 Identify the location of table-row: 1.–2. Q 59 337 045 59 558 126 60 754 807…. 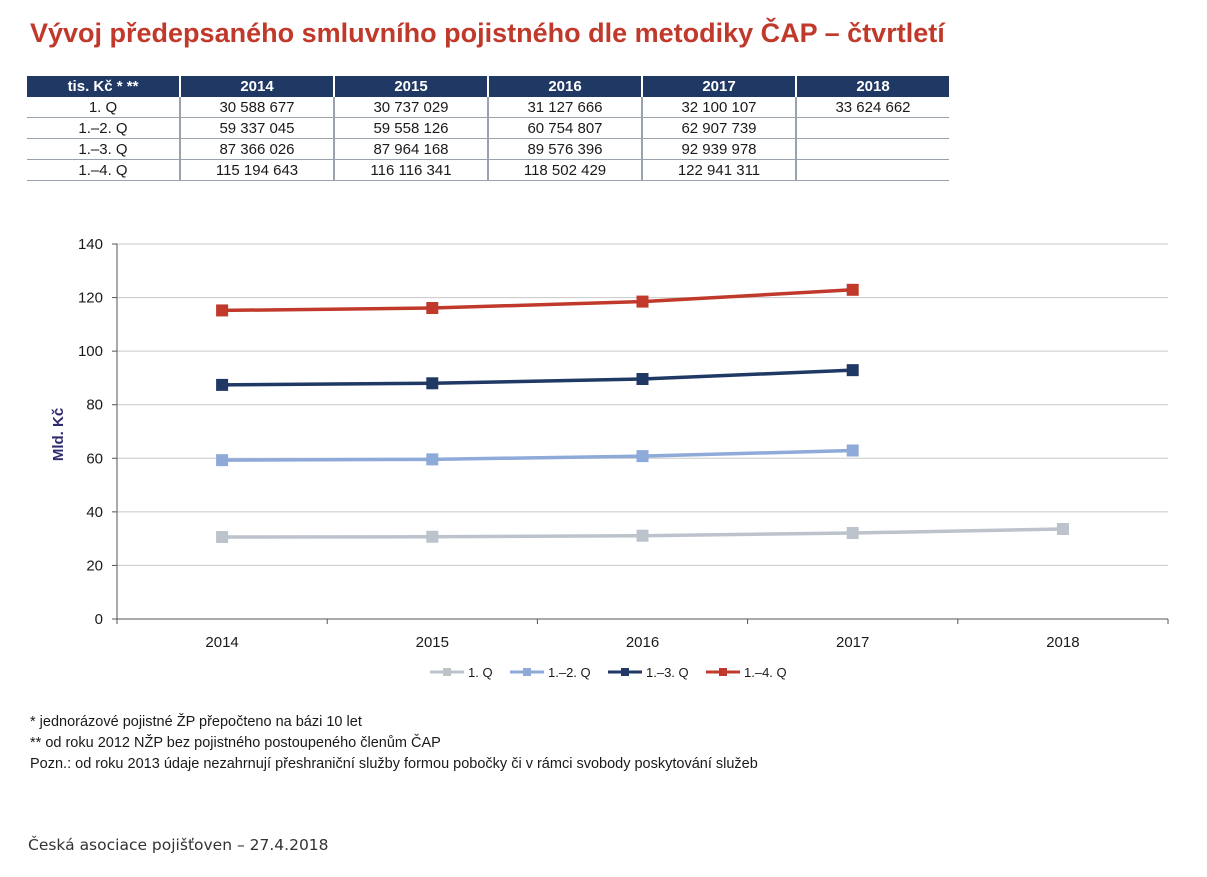
(488, 128).